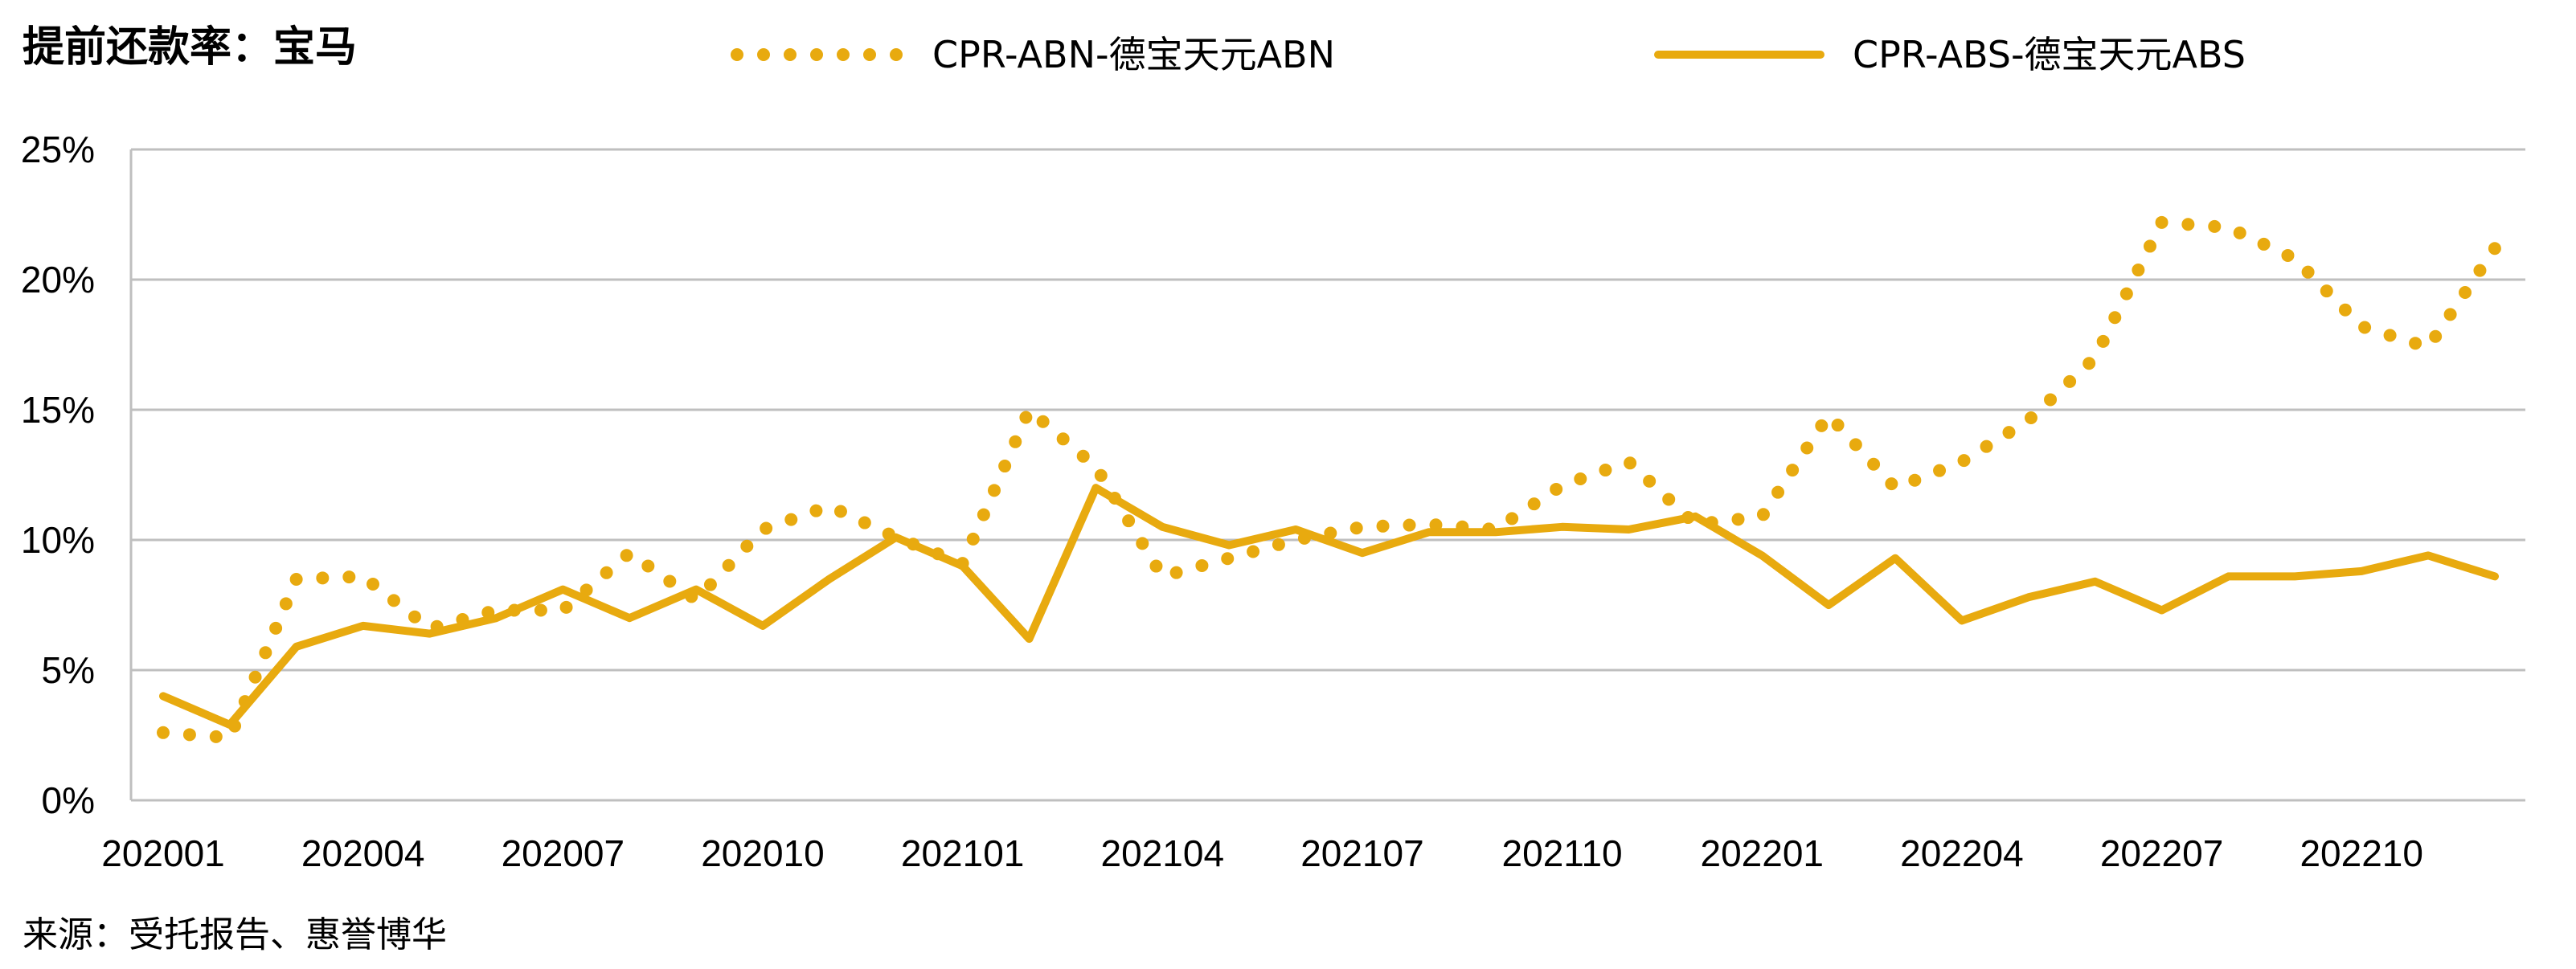  I want to click on x-tick-label: 202210, so click(2361, 853).